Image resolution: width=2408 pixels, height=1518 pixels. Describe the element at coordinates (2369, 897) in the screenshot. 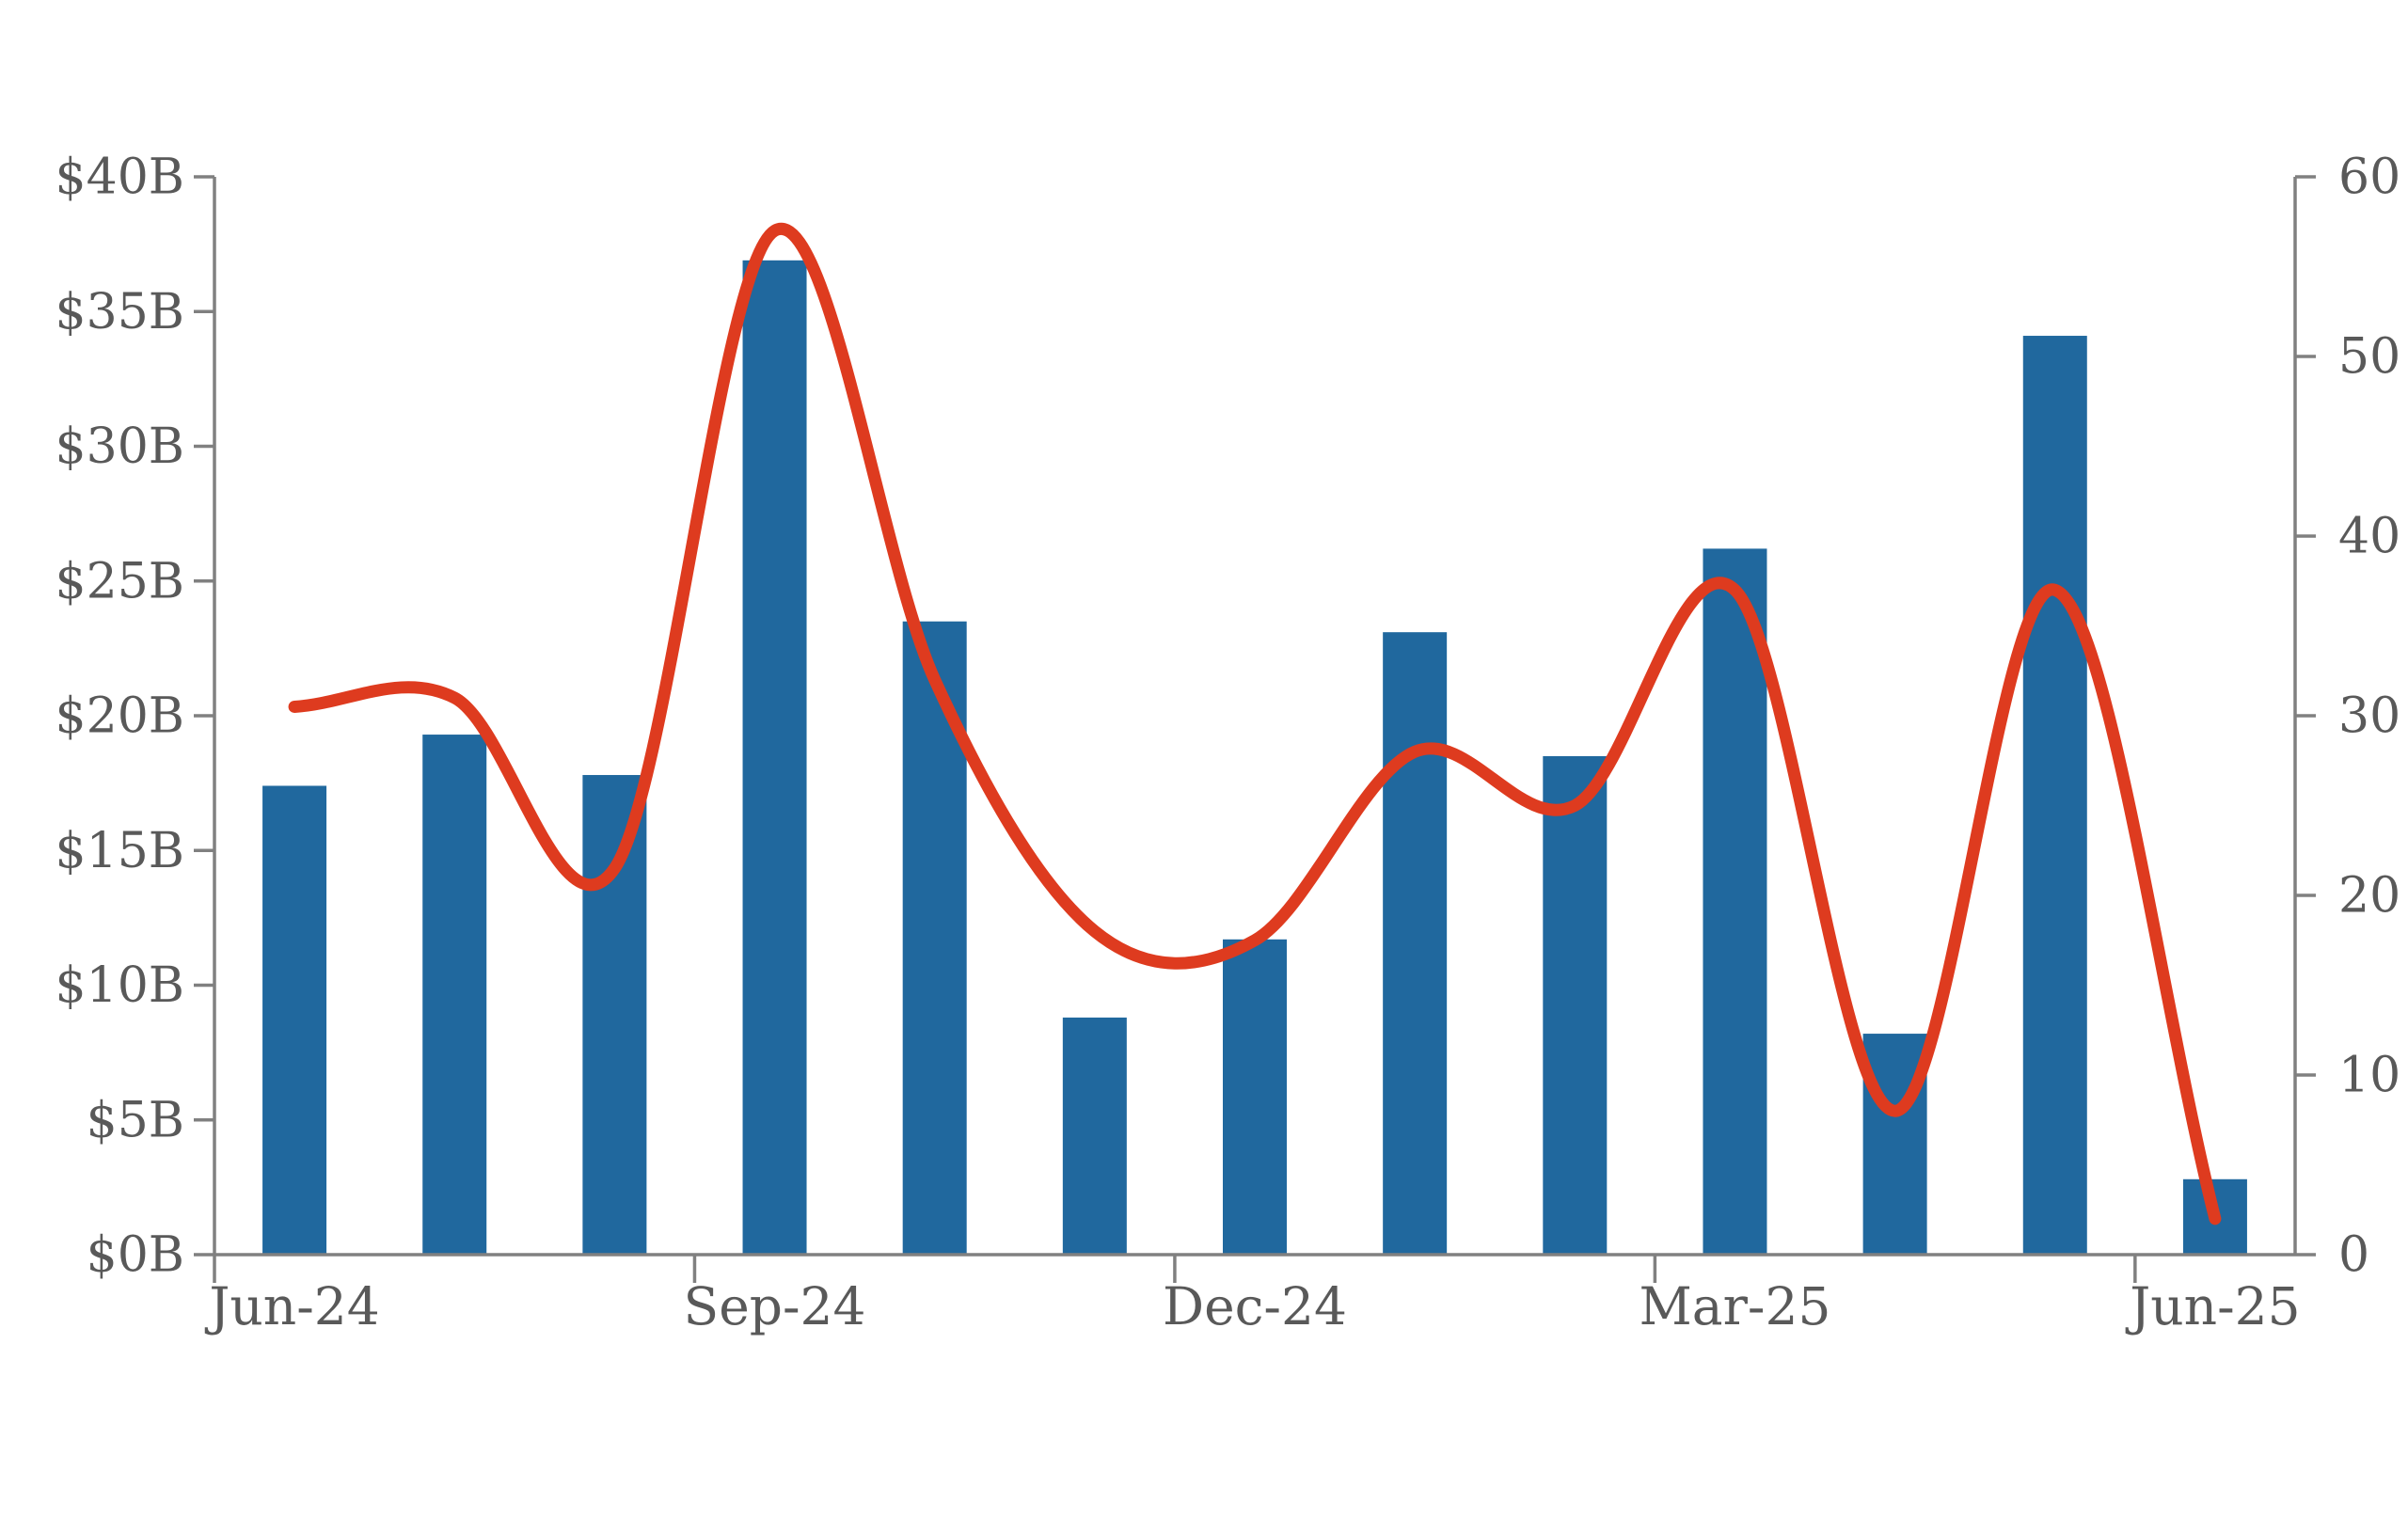

I see `right-axis-label: 20` at that location.